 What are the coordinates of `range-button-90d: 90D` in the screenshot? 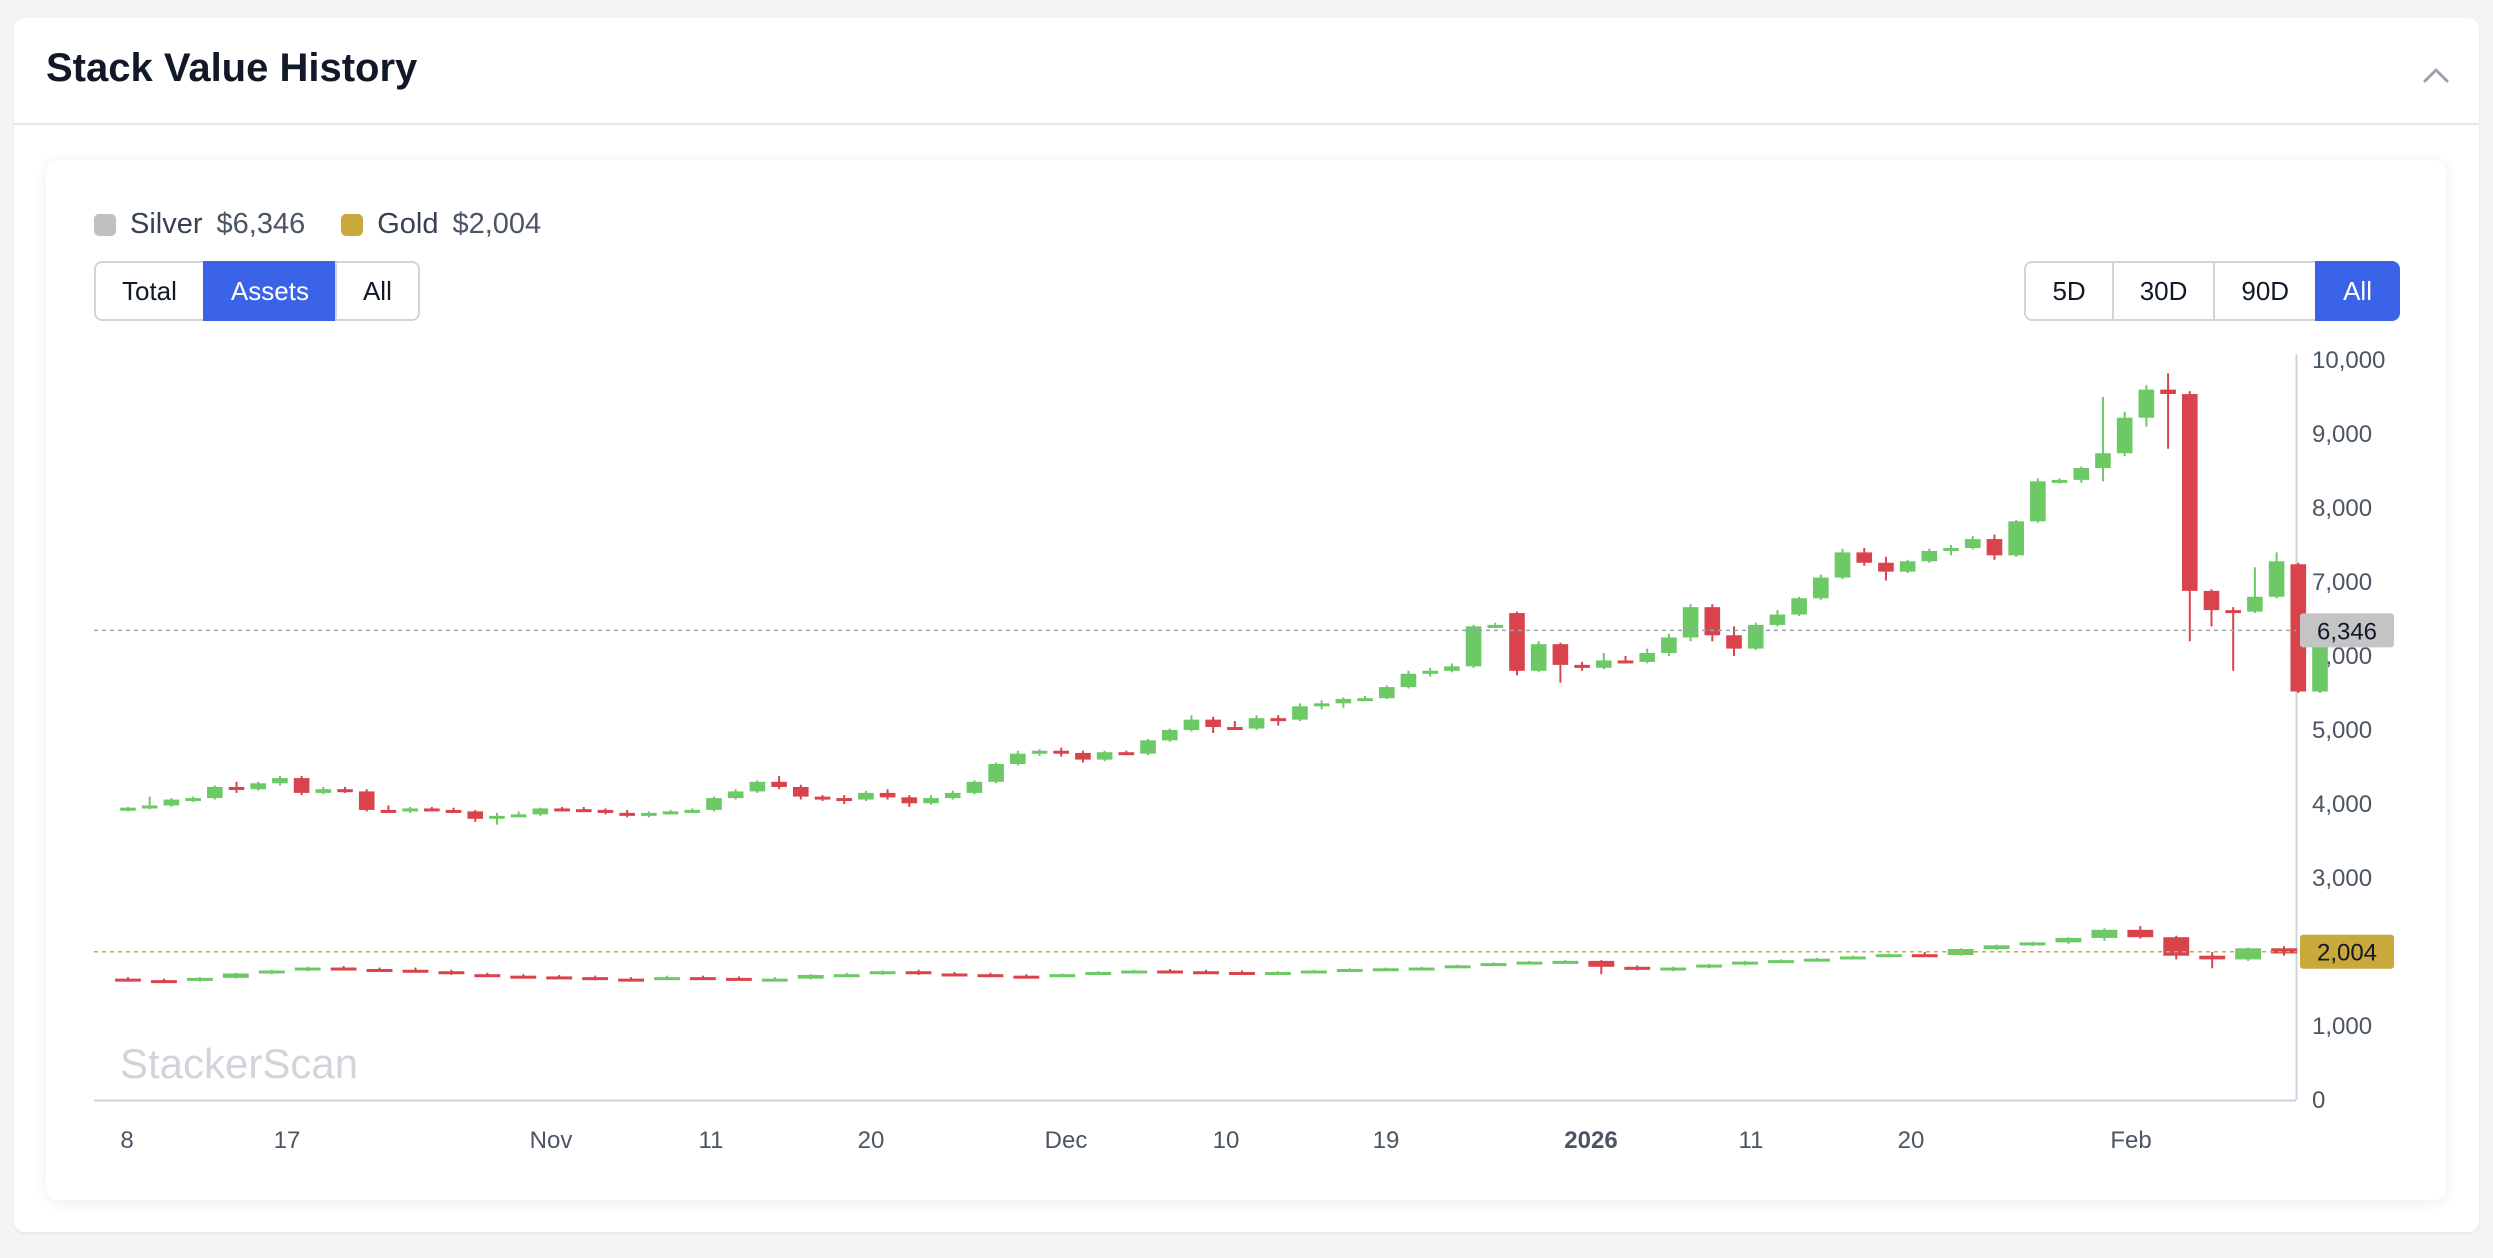 It's located at (2265, 291).